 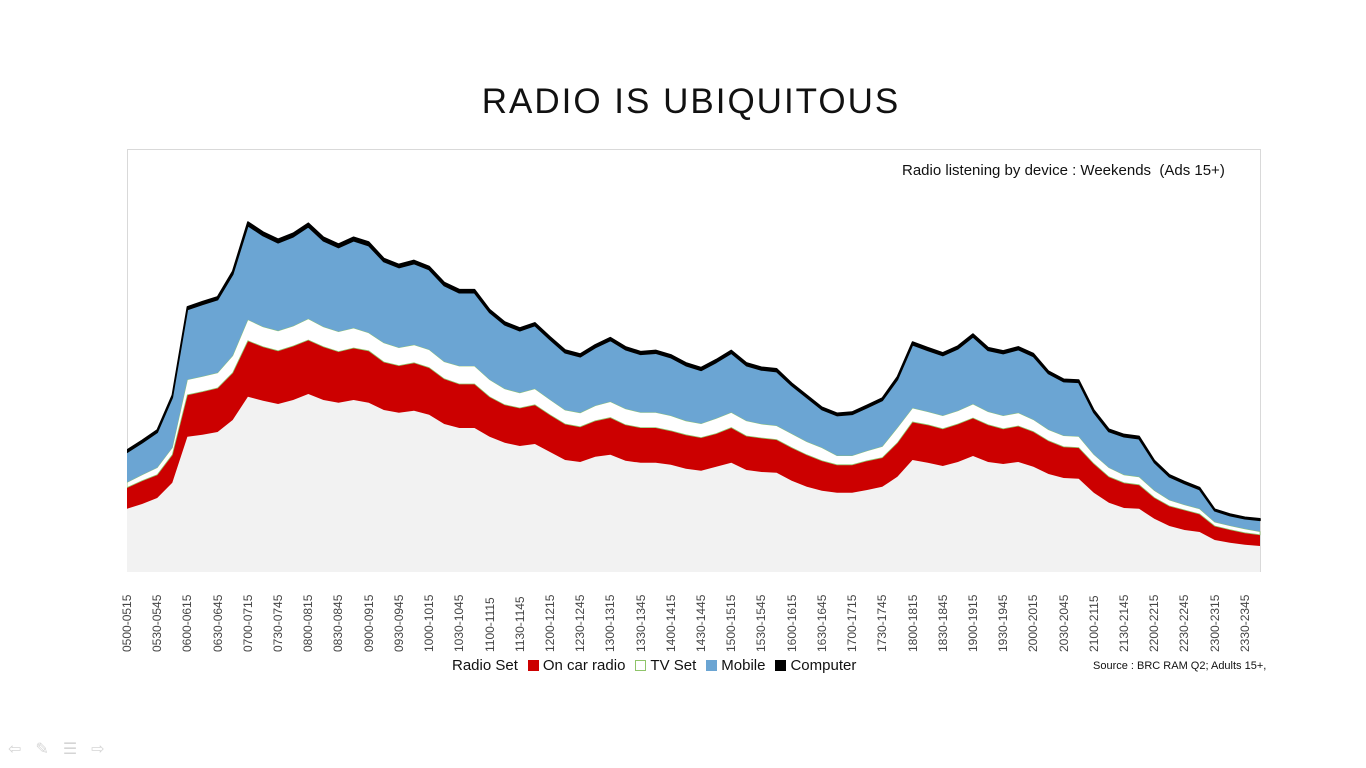 I want to click on x-tick-label: 1830-1845, so click(x=942, y=623).